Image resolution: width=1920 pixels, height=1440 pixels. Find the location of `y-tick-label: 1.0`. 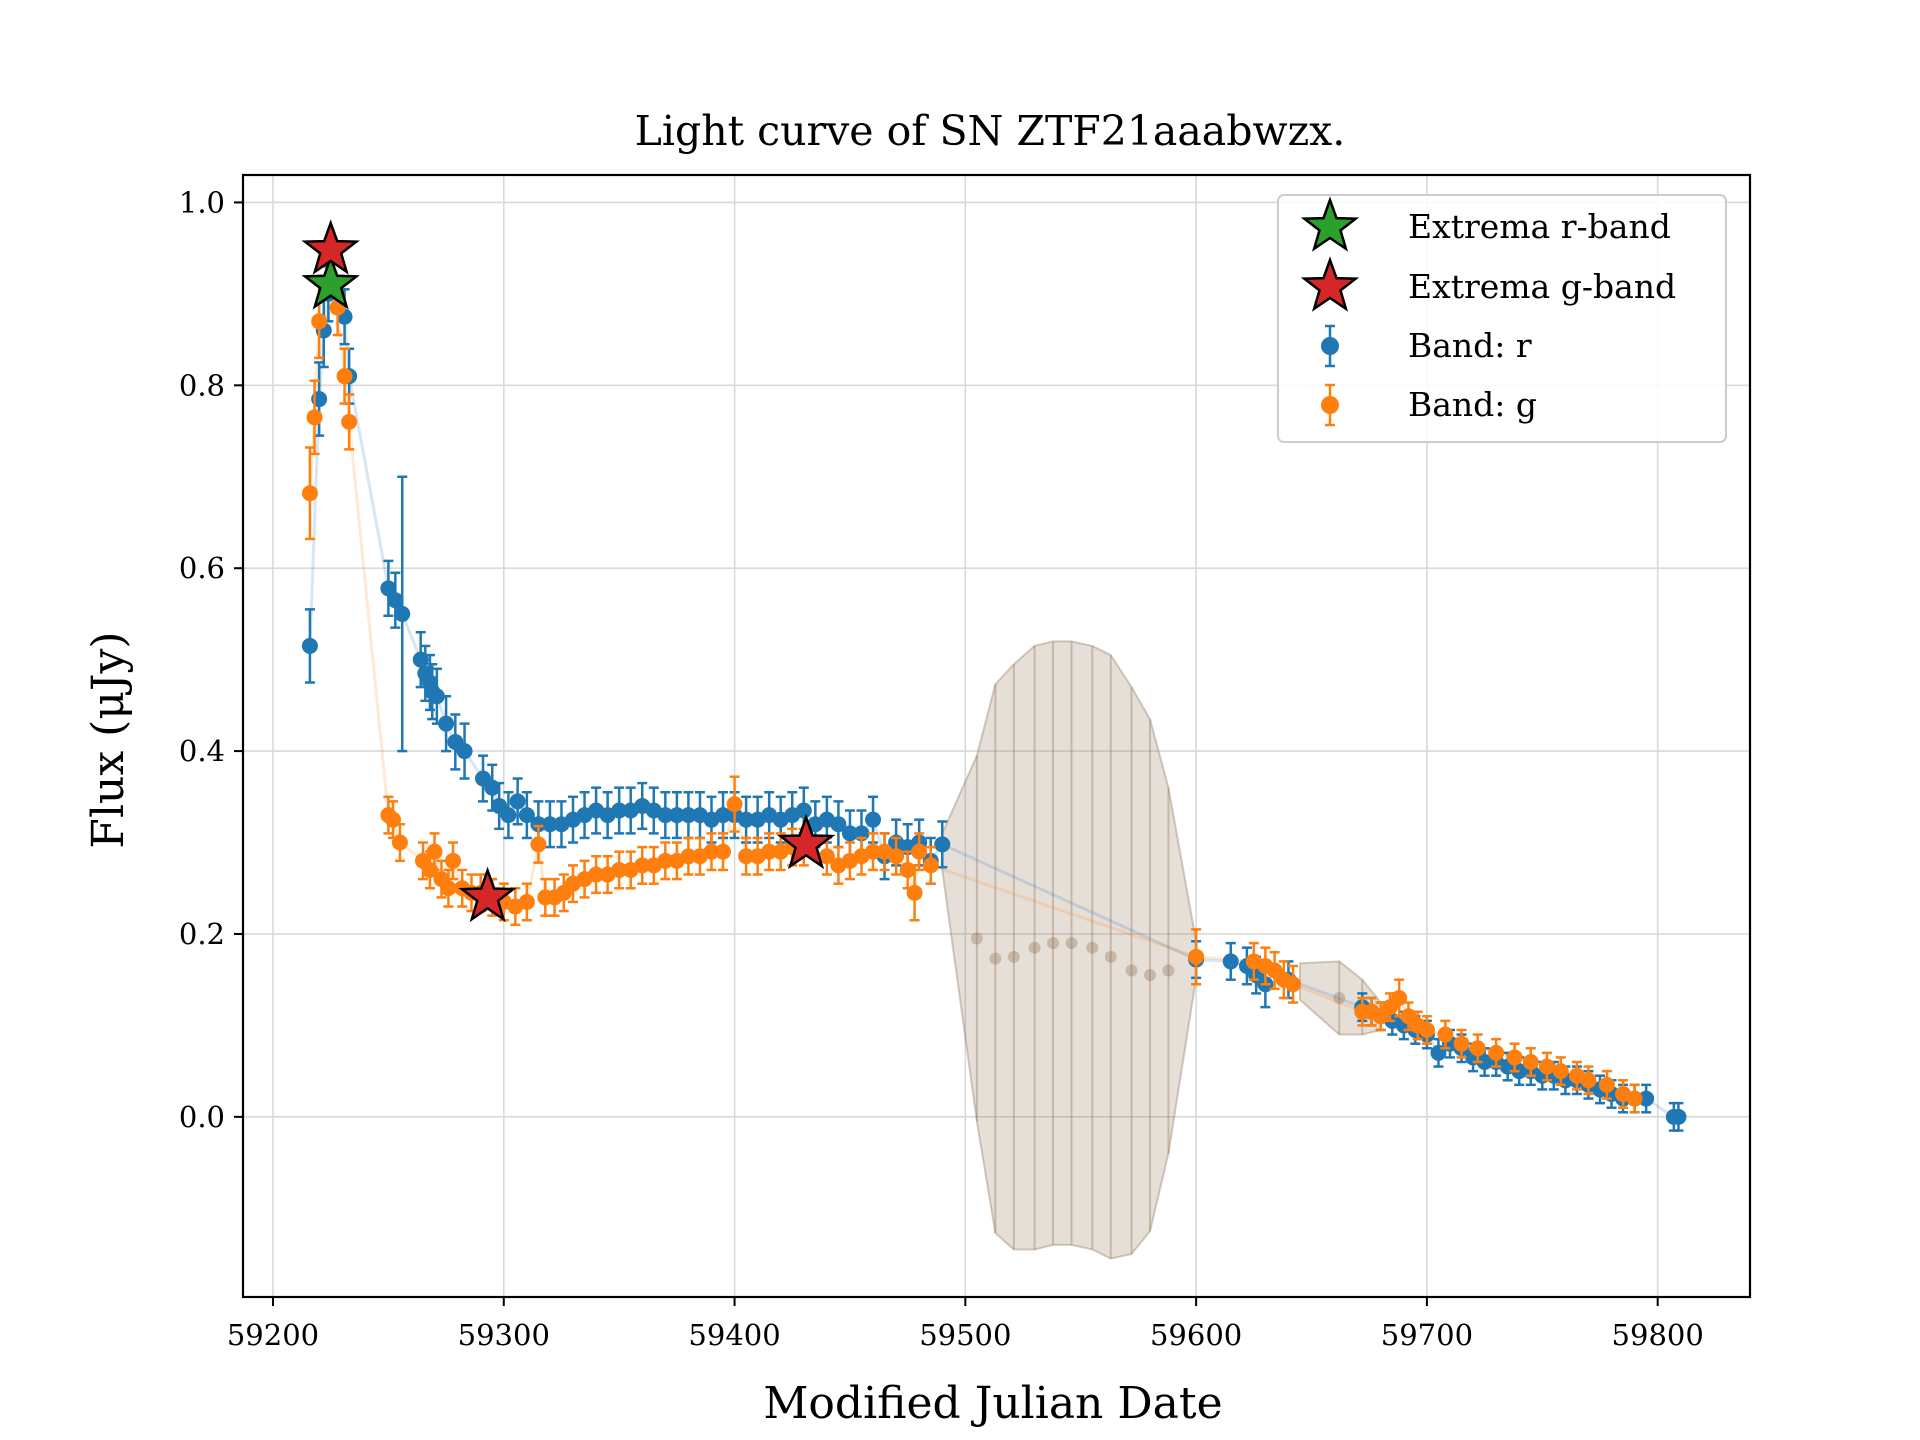

y-tick-label: 1.0 is located at coordinates (202, 202).